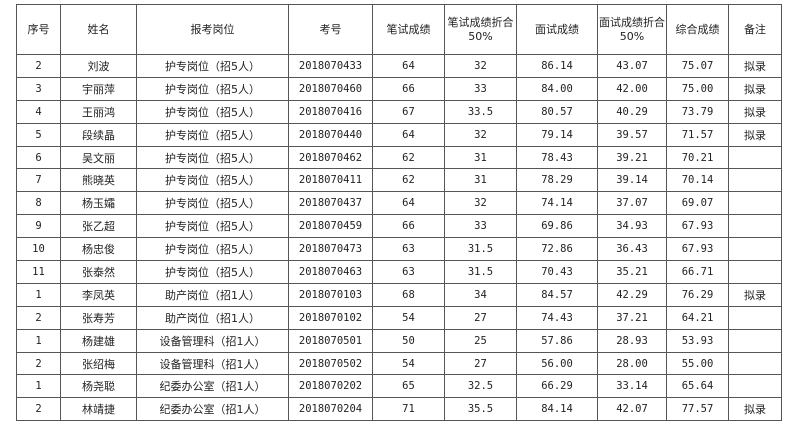 This screenshot has height=425, width=800. Describe the element at coordinates (480, 29) in the screenshot. I see `header-written-50pct: 笔试成绩折合50%` at that location.